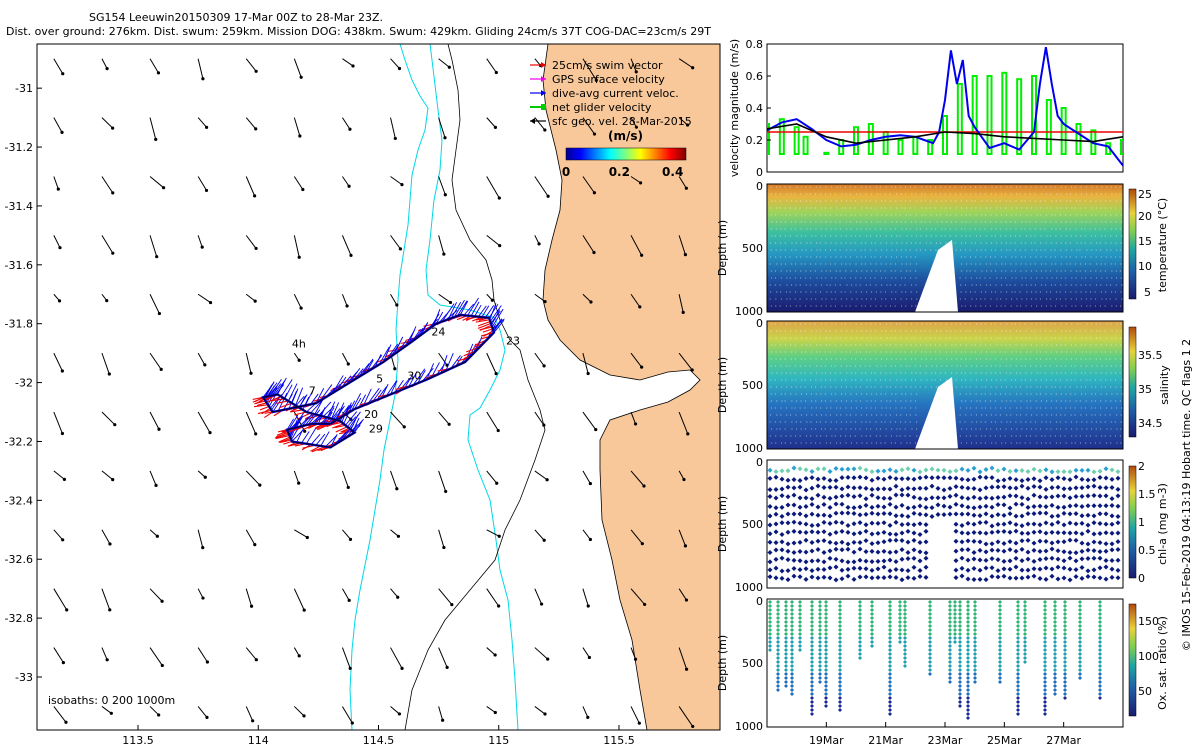 Image resolution: width=1200 pixels, height=750 pixels. I want to click on track-day-label: 30, so click(414, 376).